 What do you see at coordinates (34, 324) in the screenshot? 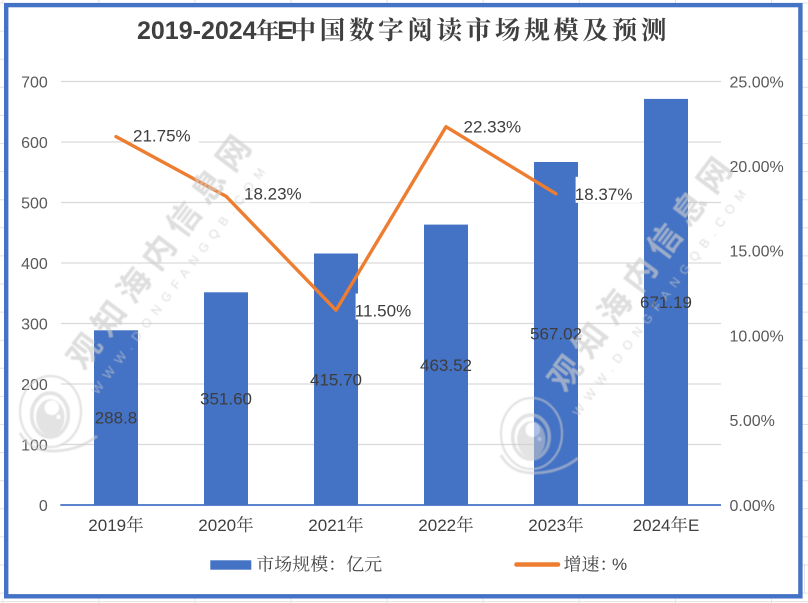
I see `svg-text: 300` at bounding box center [34, 324].